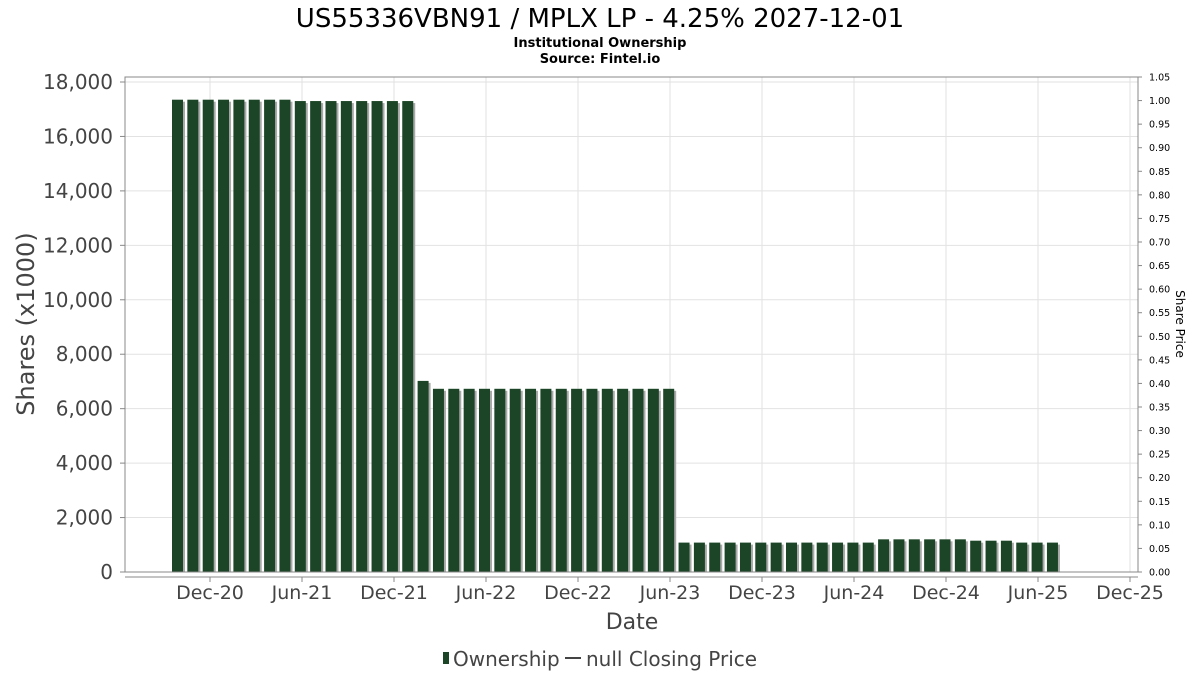 The width and height of the screenshot is (1200, 679). What do you see at coordinates (506, 659) in the screenshot?
I see `legend-ownership-label: Ownership` at bounding box center [506, 659].